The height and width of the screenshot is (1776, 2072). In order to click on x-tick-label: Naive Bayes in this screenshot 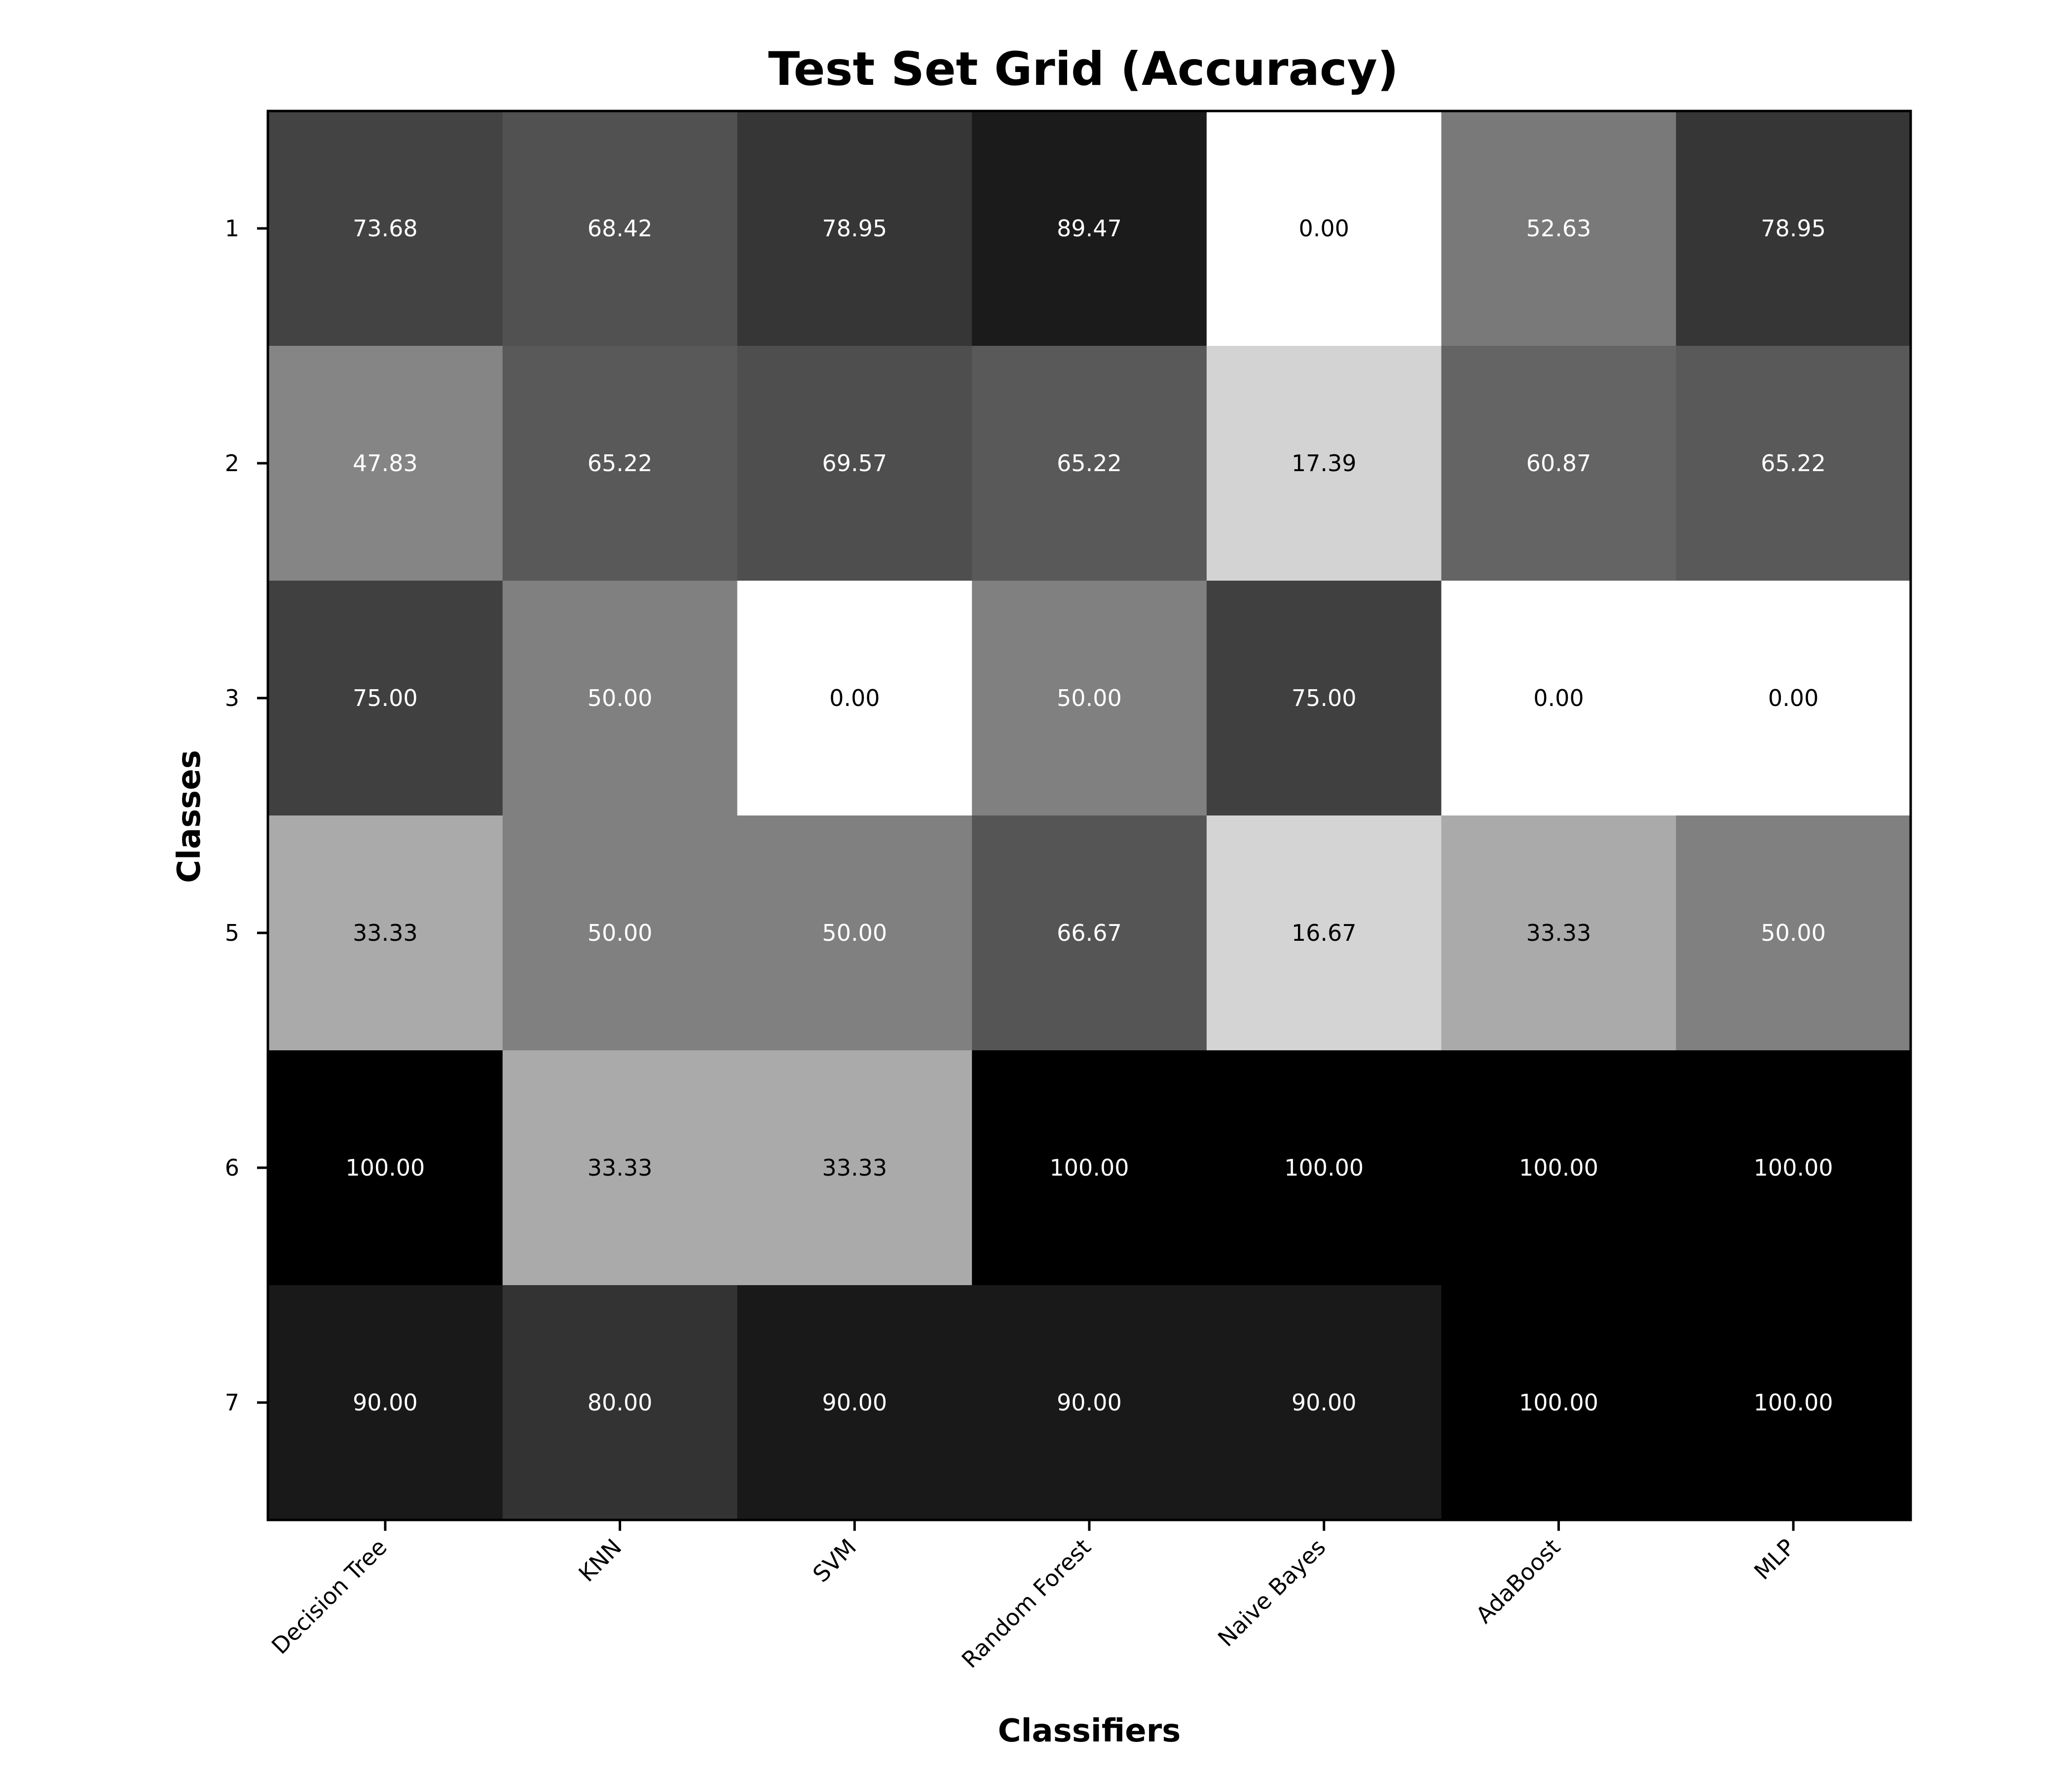, I will do `click(1272, 1593)`.